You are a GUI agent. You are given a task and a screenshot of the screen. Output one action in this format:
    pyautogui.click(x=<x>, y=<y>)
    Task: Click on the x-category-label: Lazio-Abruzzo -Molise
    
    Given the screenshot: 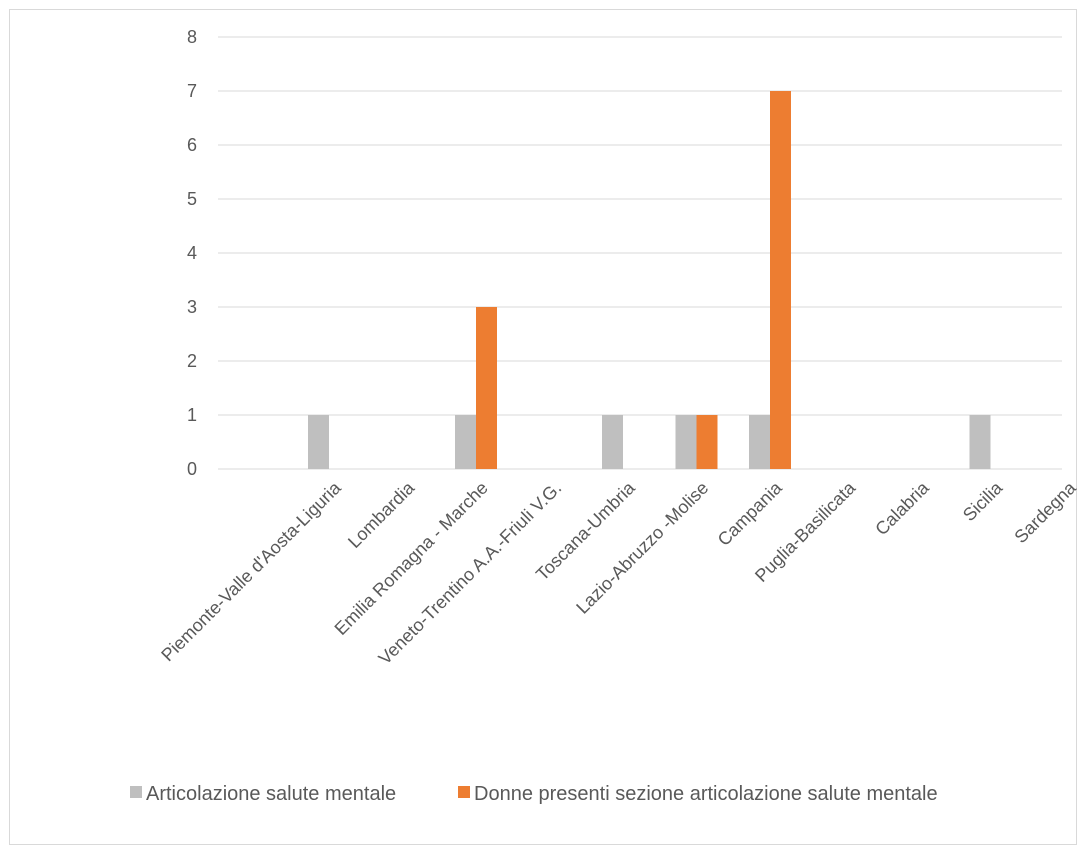 What is the action you would take?
    pyautogui.click(x=642, y=548)
    